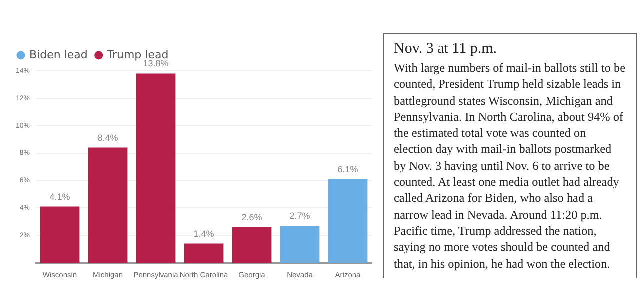 This screenshot has height=288, width=640. What do you see at coordinates (108, 137) in the screenshot?
I see `data-label: 8.4%` at bounding box center [108, 137].